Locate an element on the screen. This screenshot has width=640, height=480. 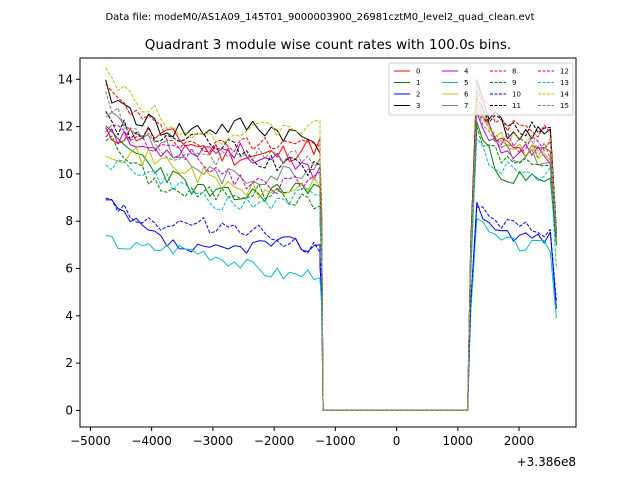
y-tick-label: 10 is located at coordinates (65, 174).